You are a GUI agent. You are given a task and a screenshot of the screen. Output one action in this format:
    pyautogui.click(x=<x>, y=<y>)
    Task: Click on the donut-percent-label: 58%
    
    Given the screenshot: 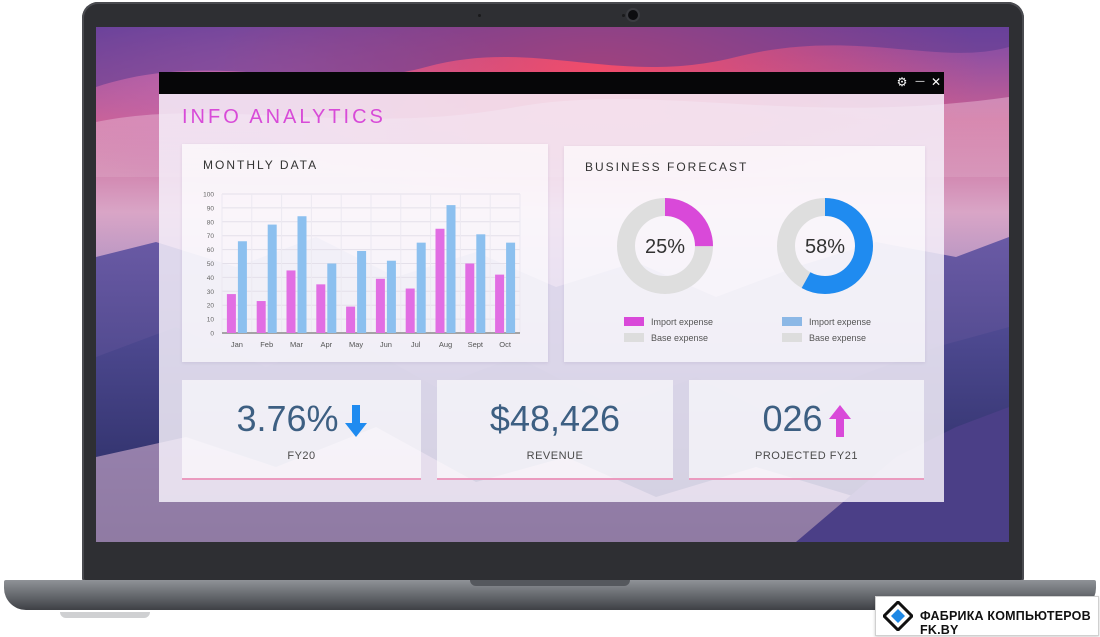 What is the action you would take?
    pyautogui.click(x=825, y=247)
    